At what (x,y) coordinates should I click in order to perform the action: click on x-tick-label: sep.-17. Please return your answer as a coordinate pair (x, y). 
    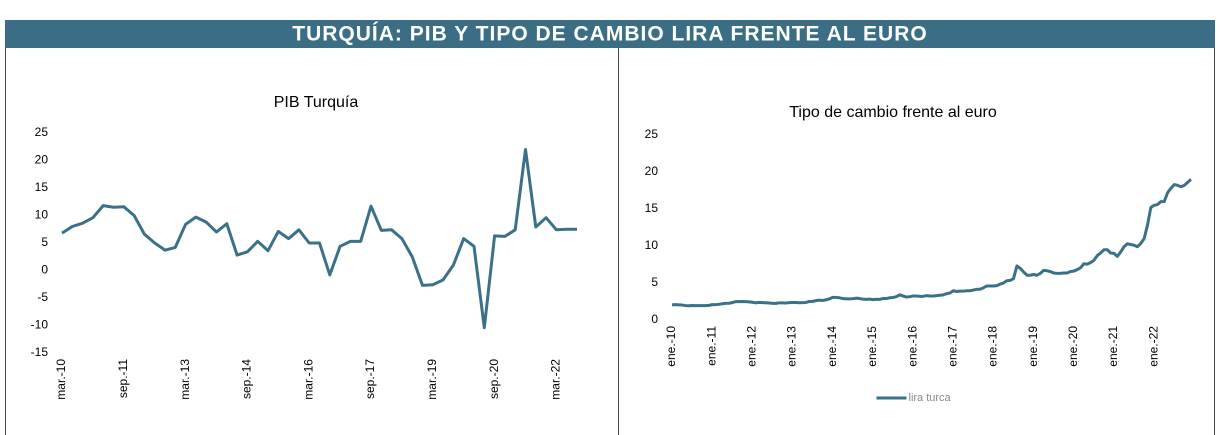
    Looking at the image, I should click on (370, 379).